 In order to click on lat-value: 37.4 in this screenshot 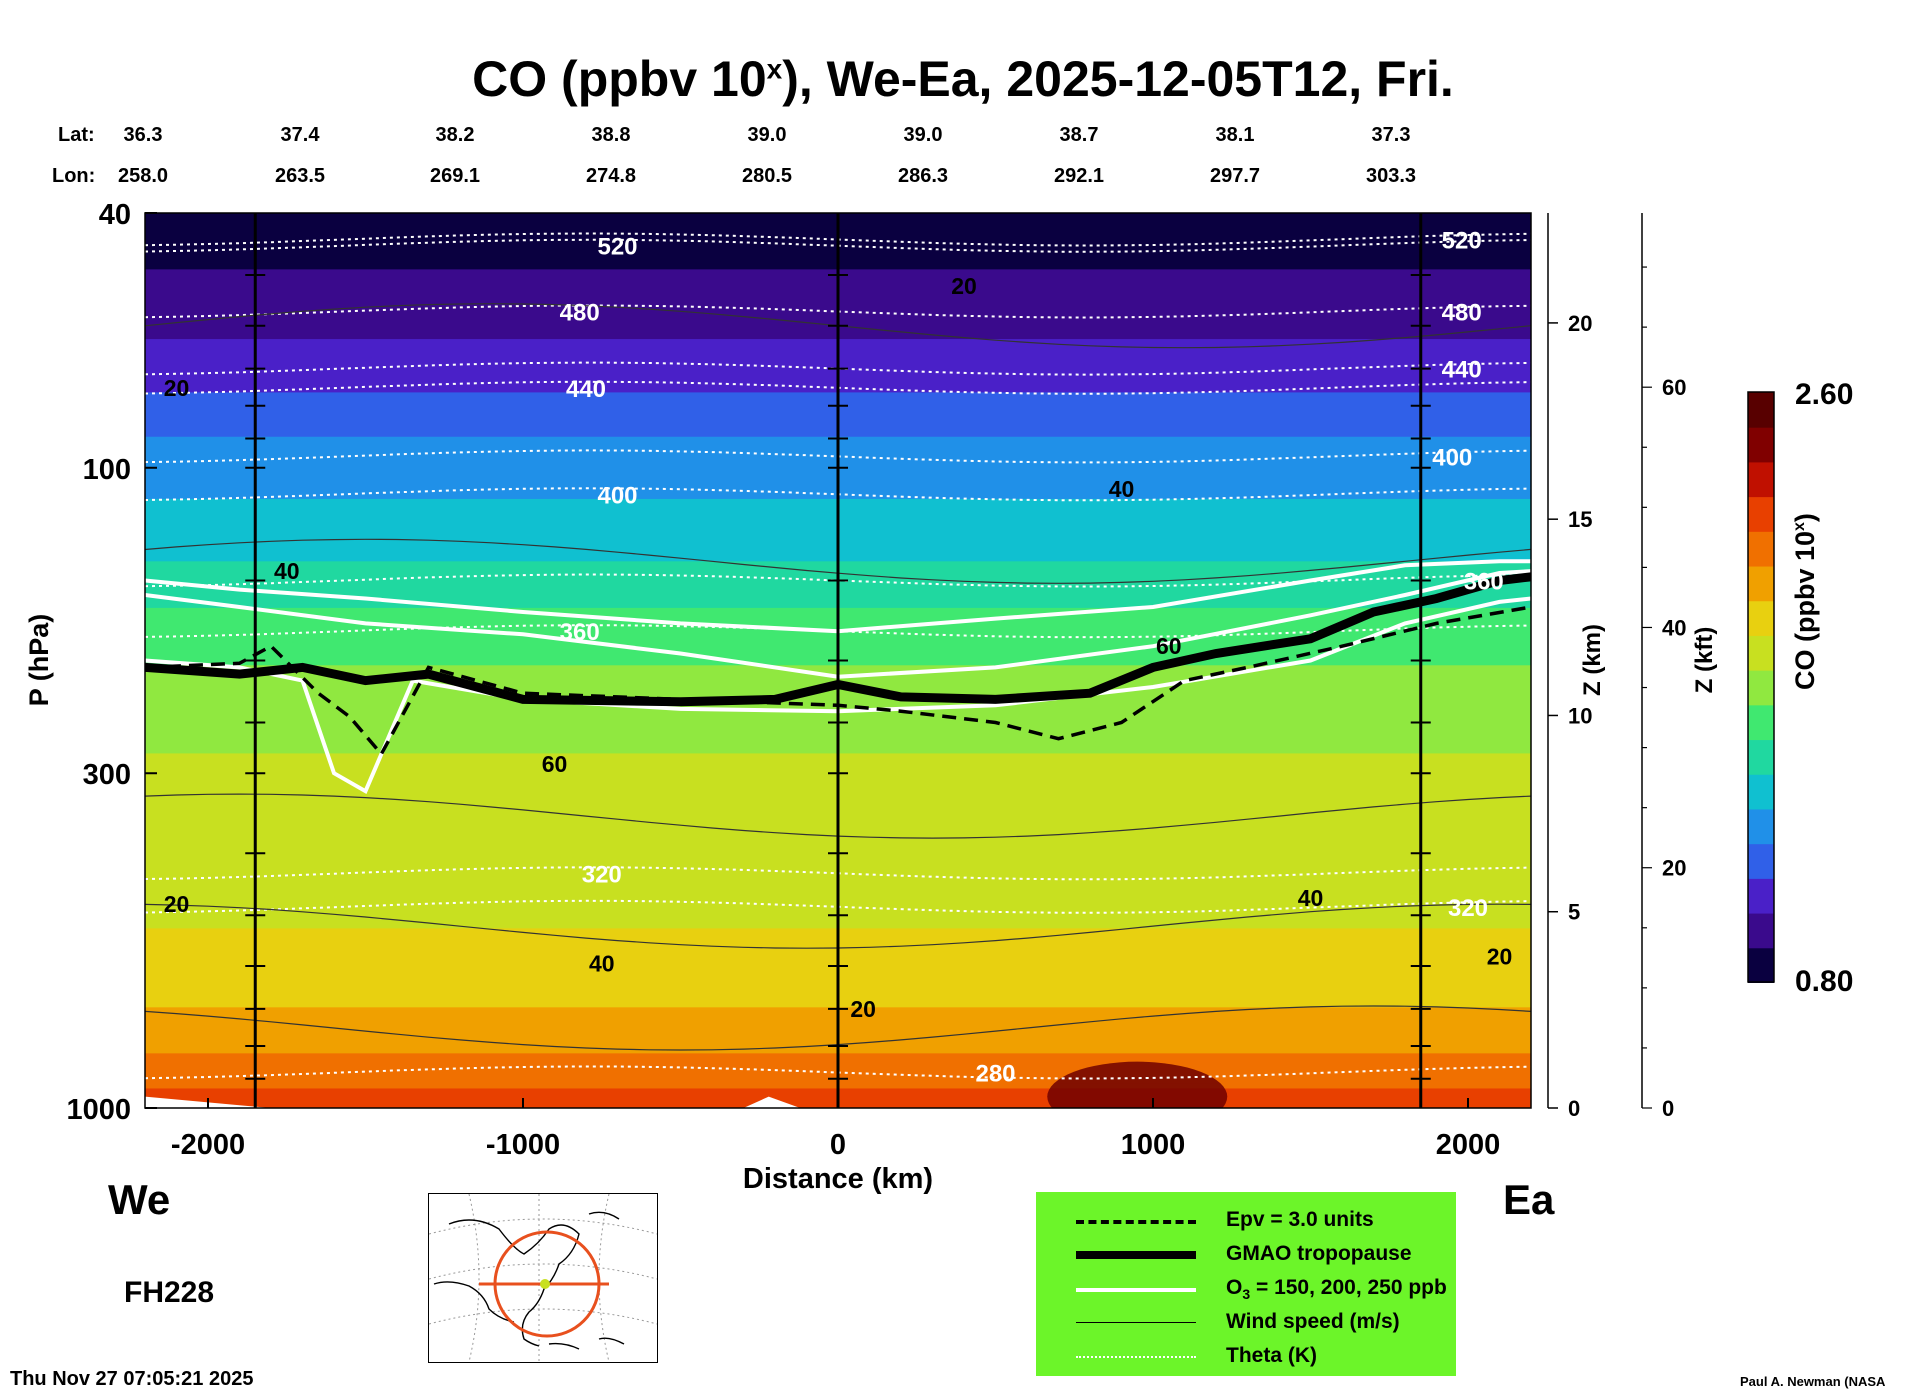, I will do `click(300, 135)`.